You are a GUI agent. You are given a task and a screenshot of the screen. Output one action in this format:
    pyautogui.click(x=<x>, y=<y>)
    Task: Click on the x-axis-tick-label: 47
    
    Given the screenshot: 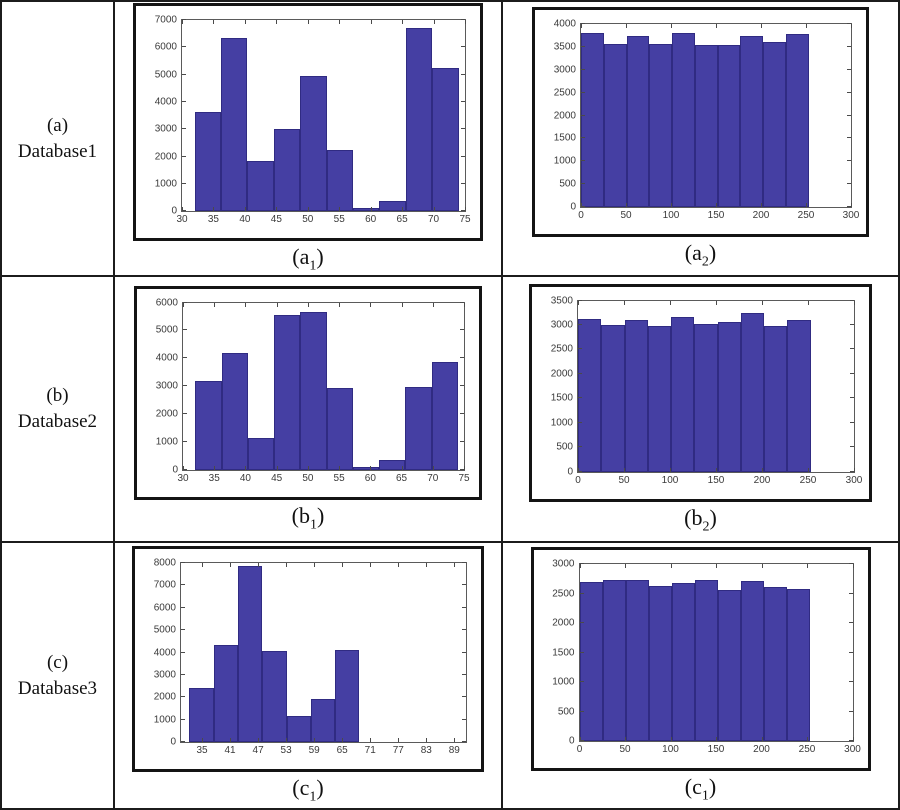 What is the action you would take?
    pyautogui.click(x=258, y=751)
    